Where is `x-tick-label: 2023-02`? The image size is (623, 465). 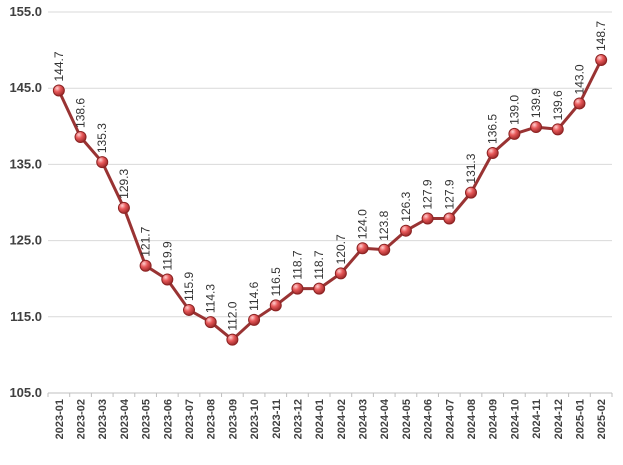
x-tick-label: 2023-02 is located at coordinates (82, 419).